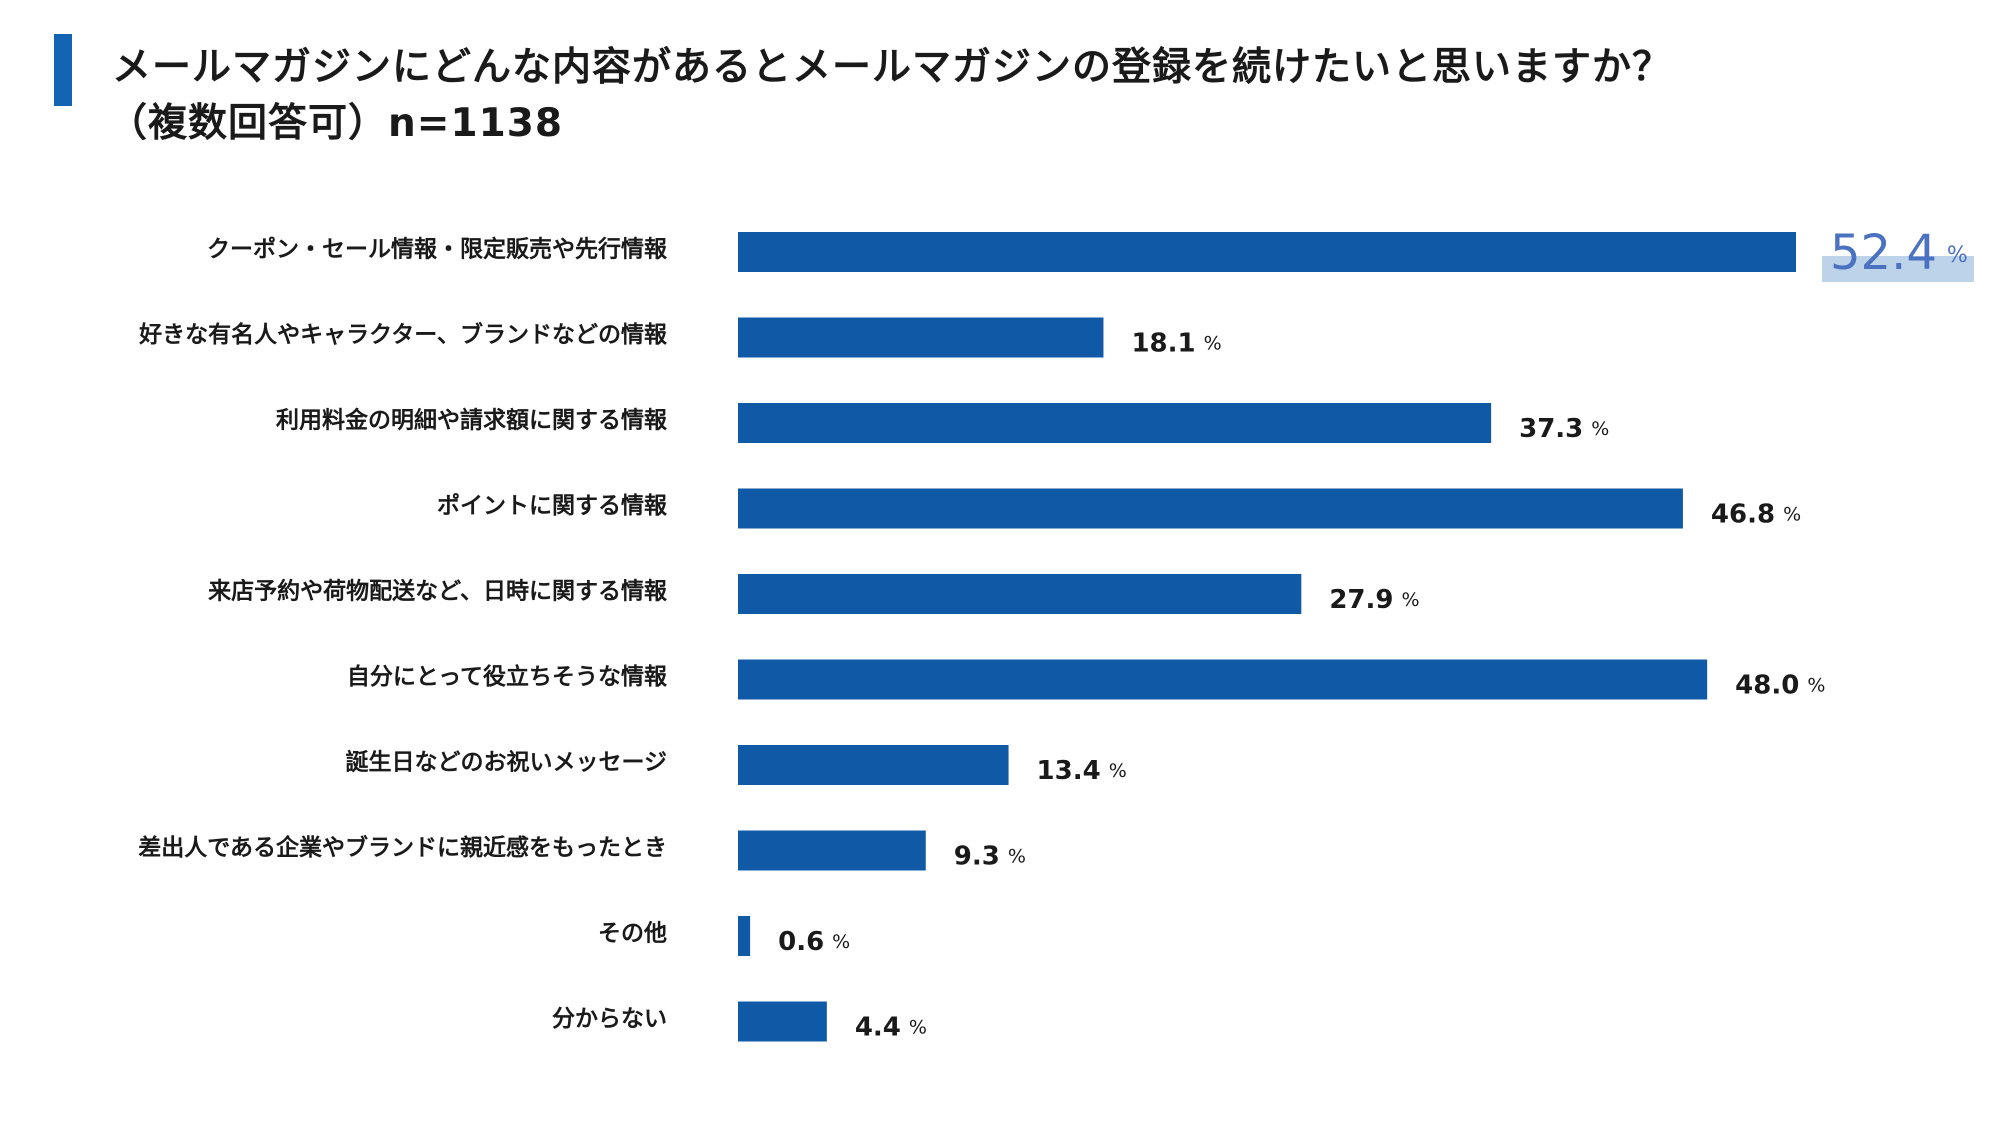 The width and height of the screenshot is (2000, 1125). What do you see at coordinates (1743, 514) in the screenshot?
I see `value-number: 46.8` at bounding box center [1743, 514].